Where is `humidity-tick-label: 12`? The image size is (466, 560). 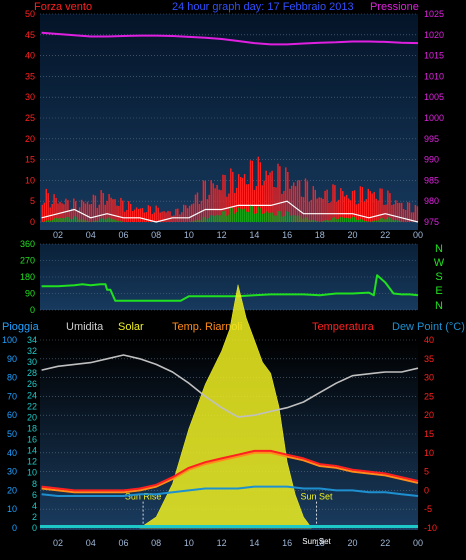 humidity-tick-label: 12 is located at coordinates (32, 462).